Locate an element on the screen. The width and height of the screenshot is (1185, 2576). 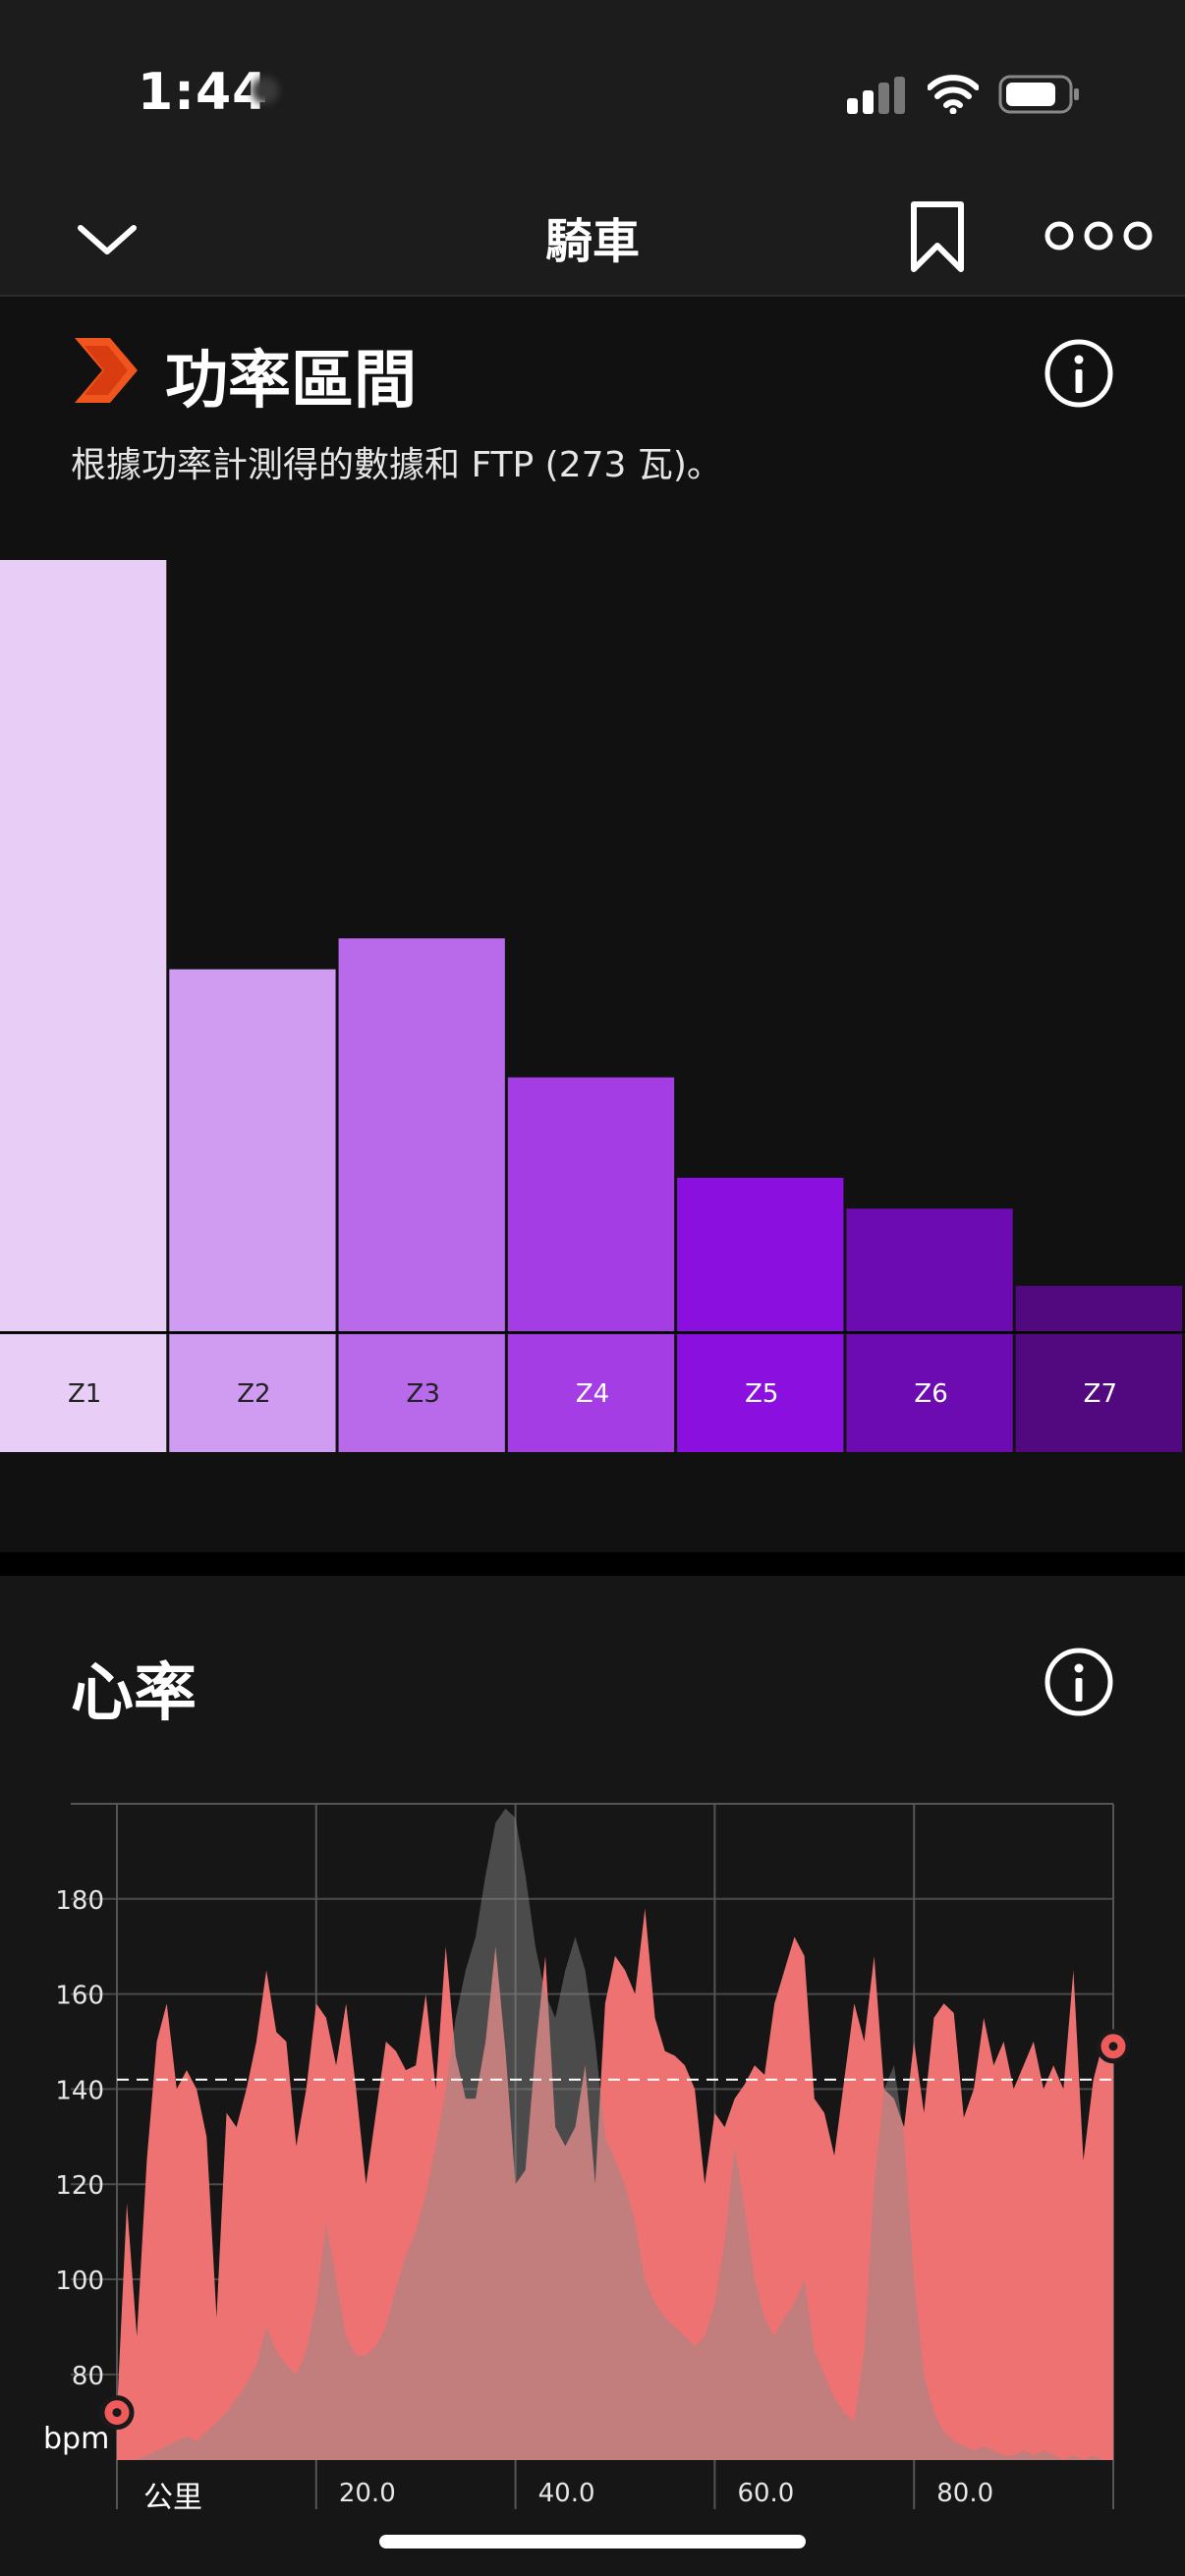
nav-bar: 騎車 is located at coordinates (592, 237).